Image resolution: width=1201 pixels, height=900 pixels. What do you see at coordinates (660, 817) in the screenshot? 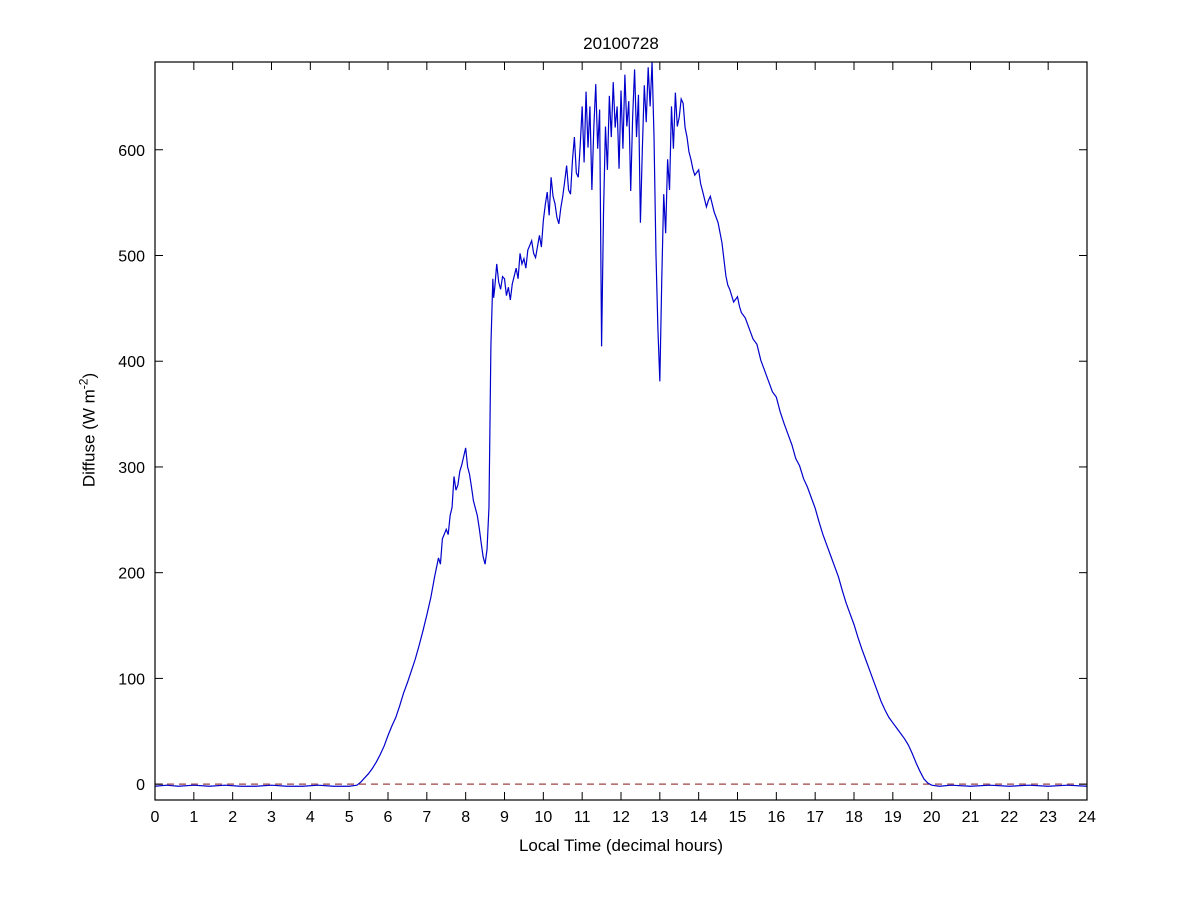
I see `x-tick-label: 13` at bounding box center [660, 817].